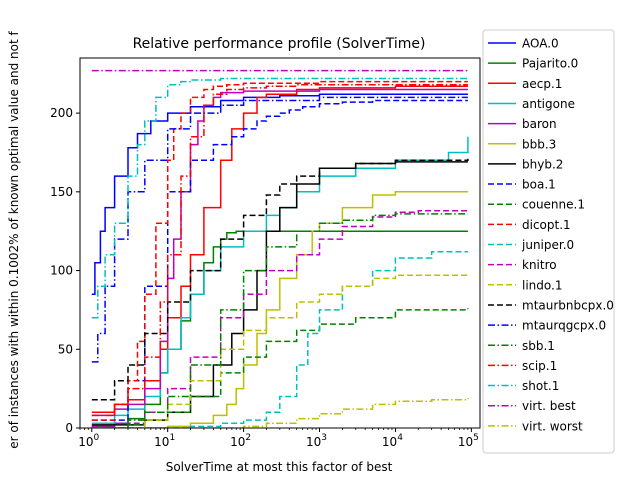 The image size is (640, 480). What do you see at coordinates (468, 441) in the screenshot?
I see `x-tick-label: 10⁵` at bounding box center [468, 441].